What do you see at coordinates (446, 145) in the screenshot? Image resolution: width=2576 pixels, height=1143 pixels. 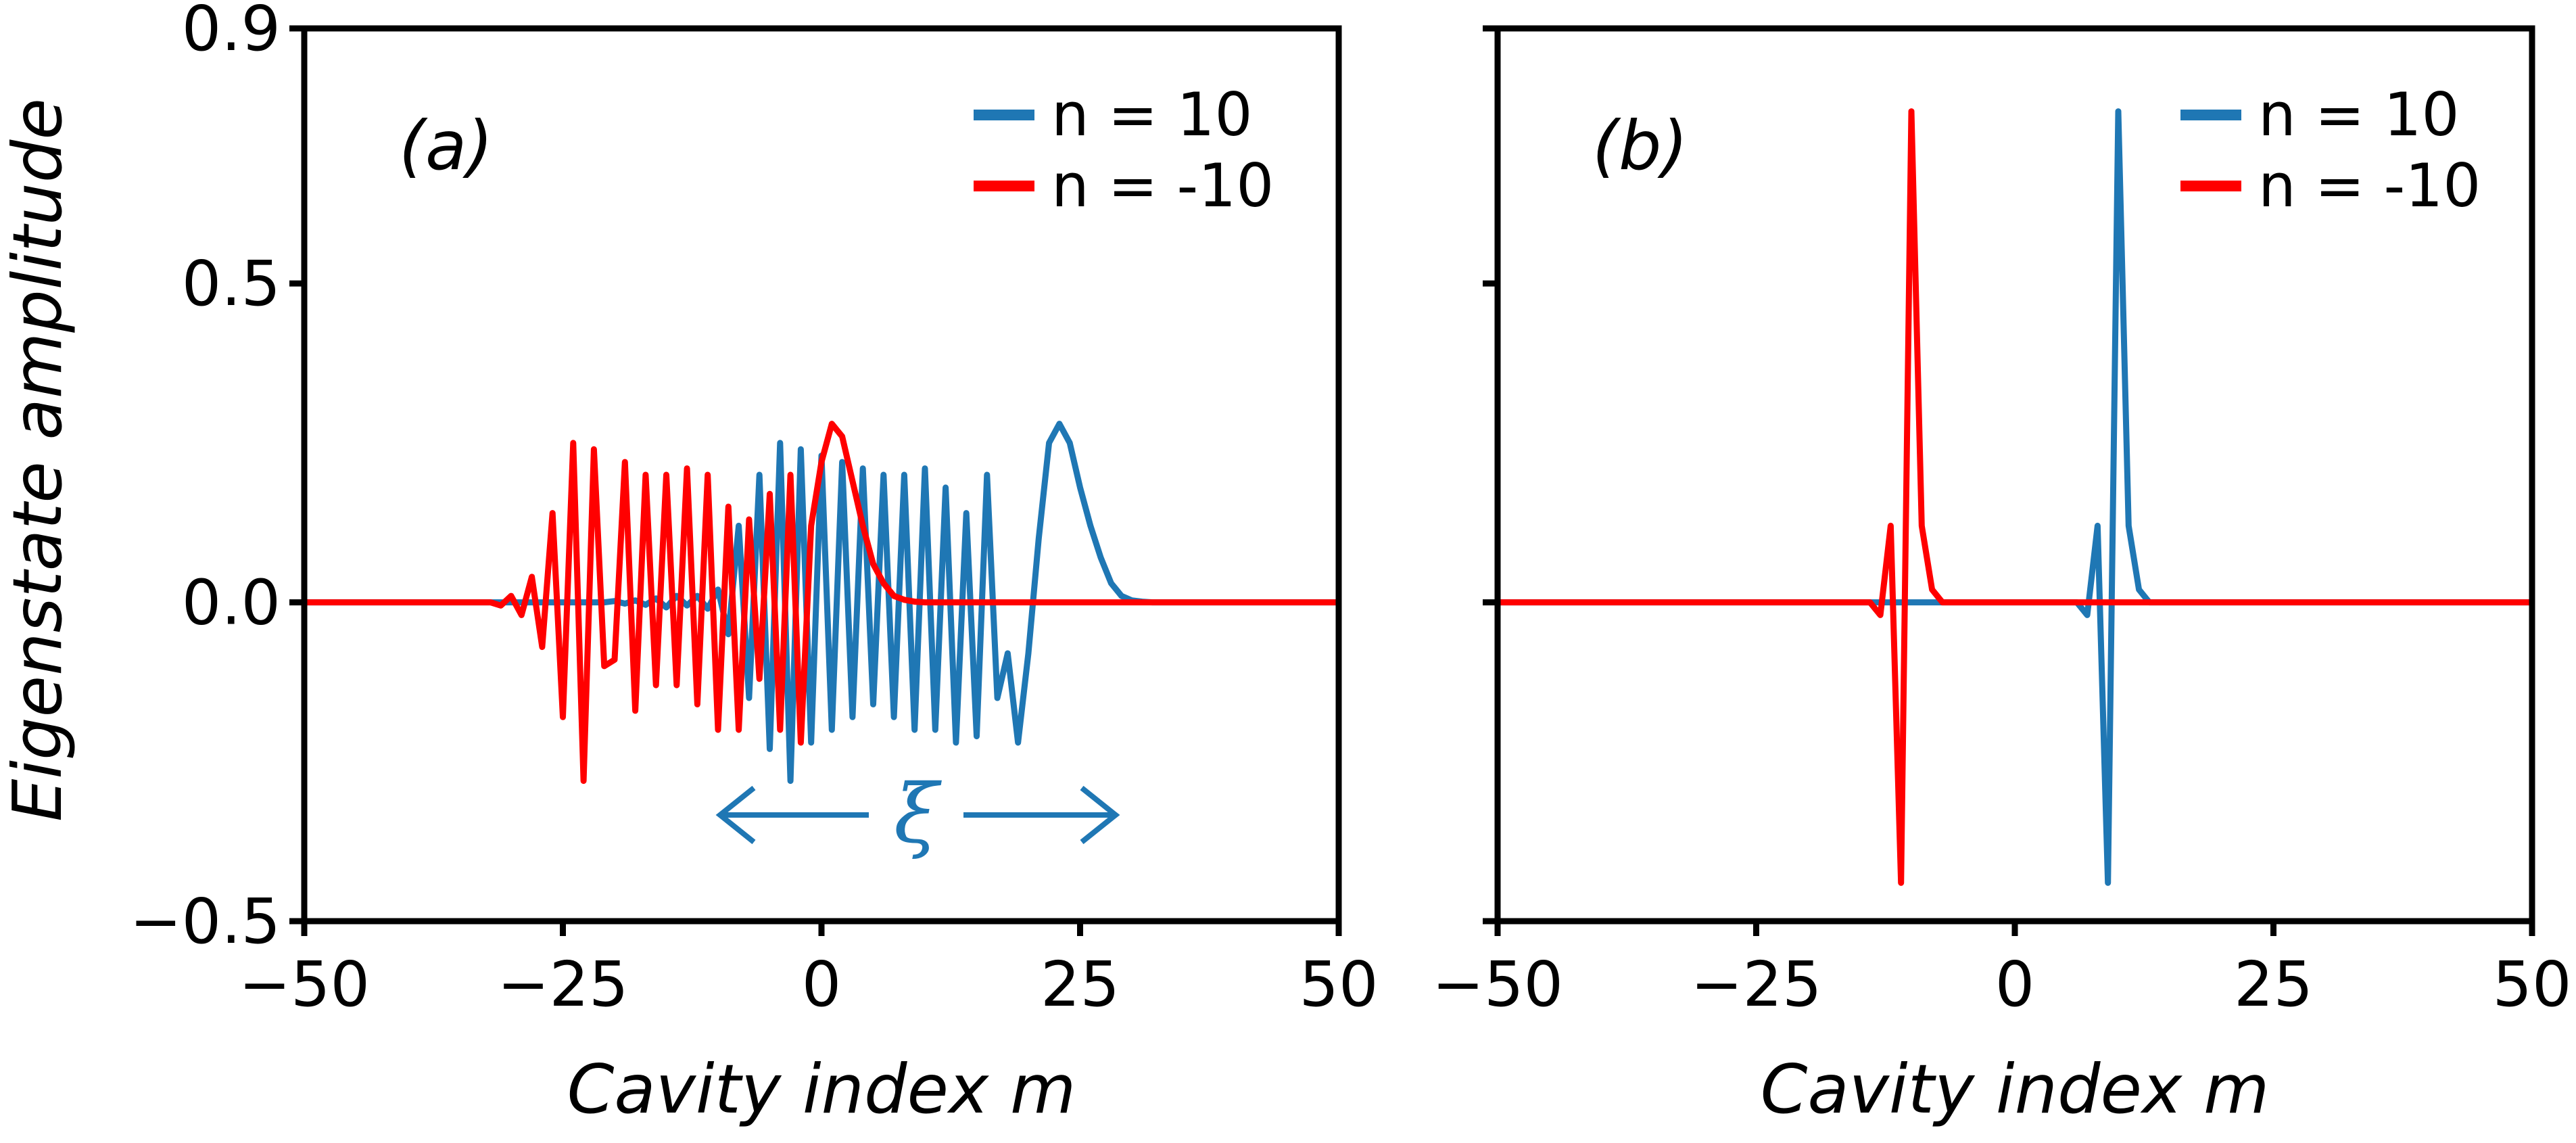 I see `panel-label-a: (a)` at bounding box center [446, 145].